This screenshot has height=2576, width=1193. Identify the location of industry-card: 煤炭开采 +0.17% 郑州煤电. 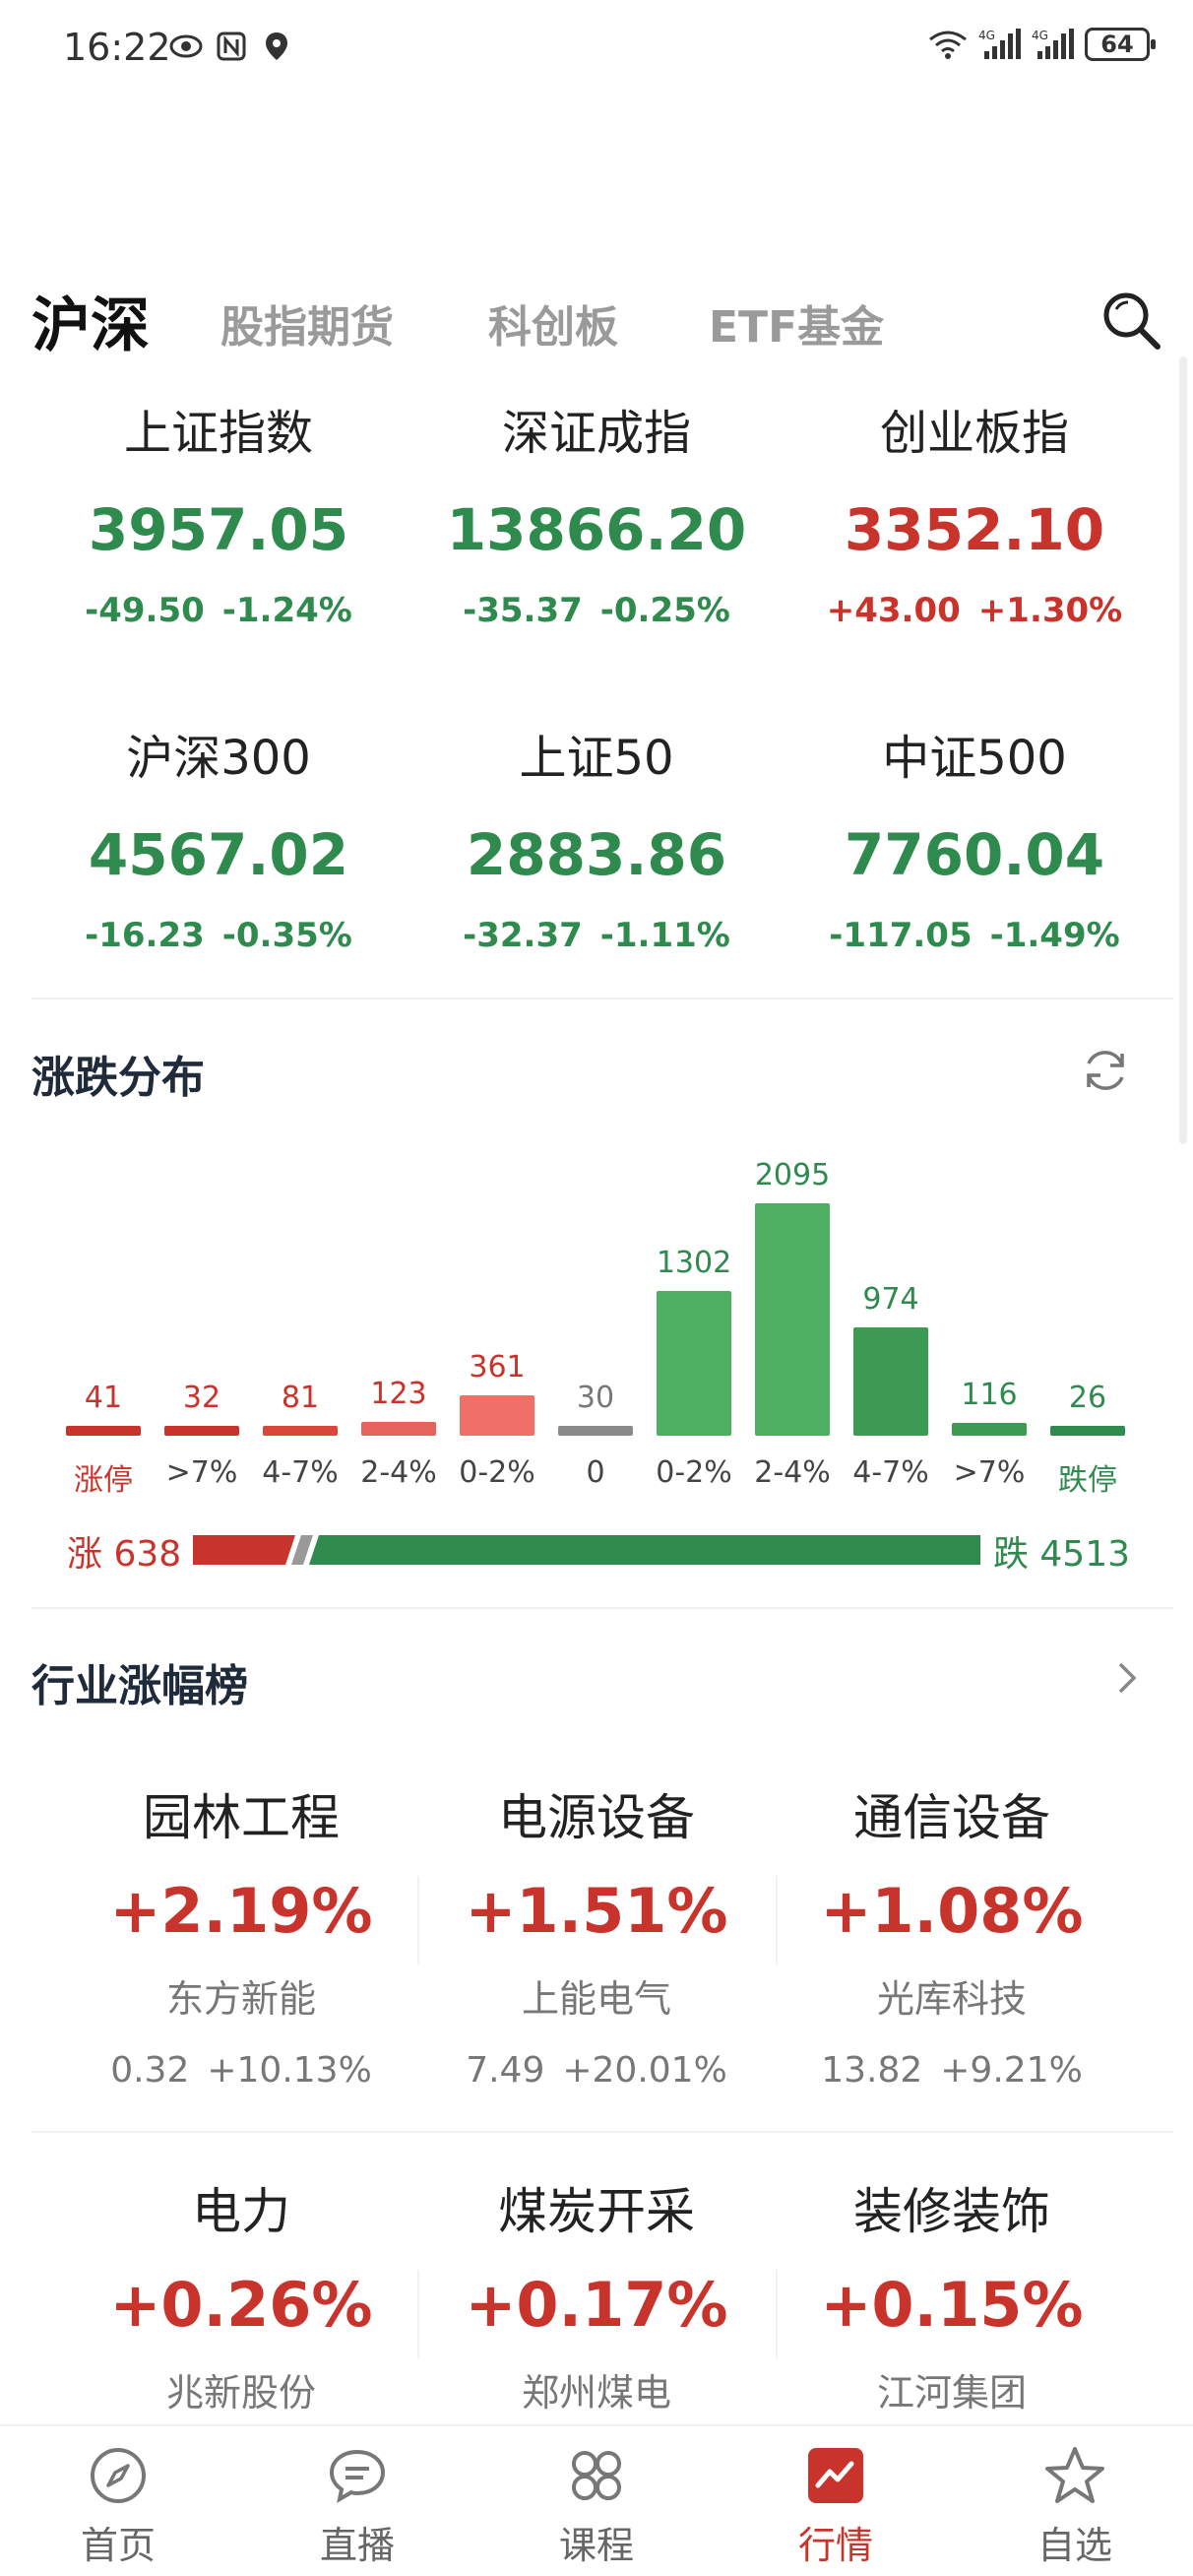
(596, 2294).